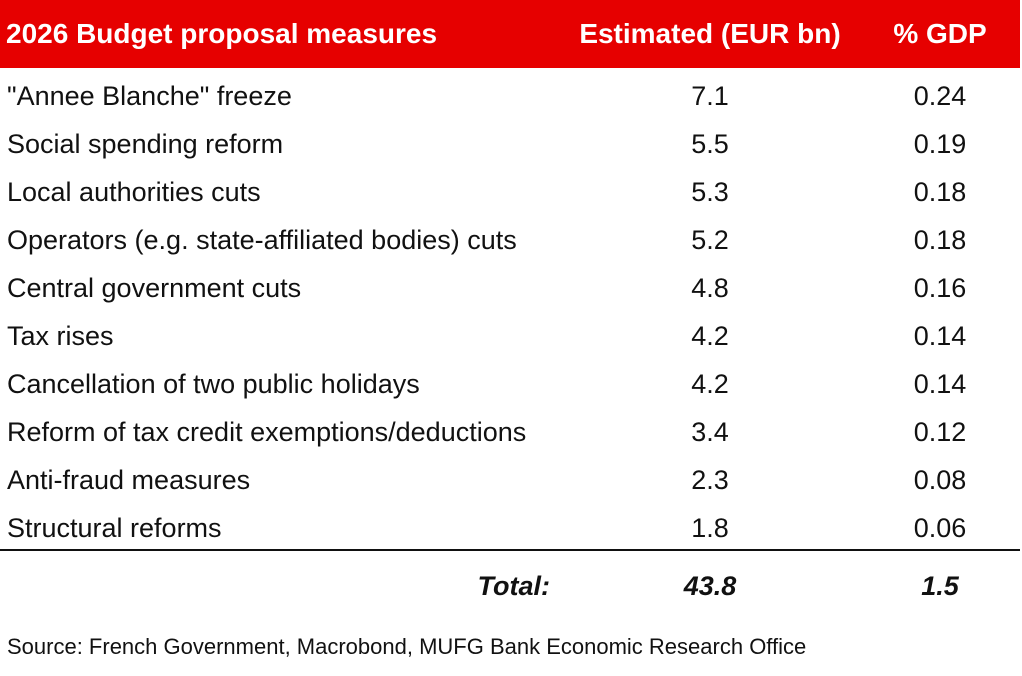 This screenshot has height=676, width=1022. Describe the element at coordinates (145, 143) in the screenshot. I see `row-measure: Social spending reform` at that location.